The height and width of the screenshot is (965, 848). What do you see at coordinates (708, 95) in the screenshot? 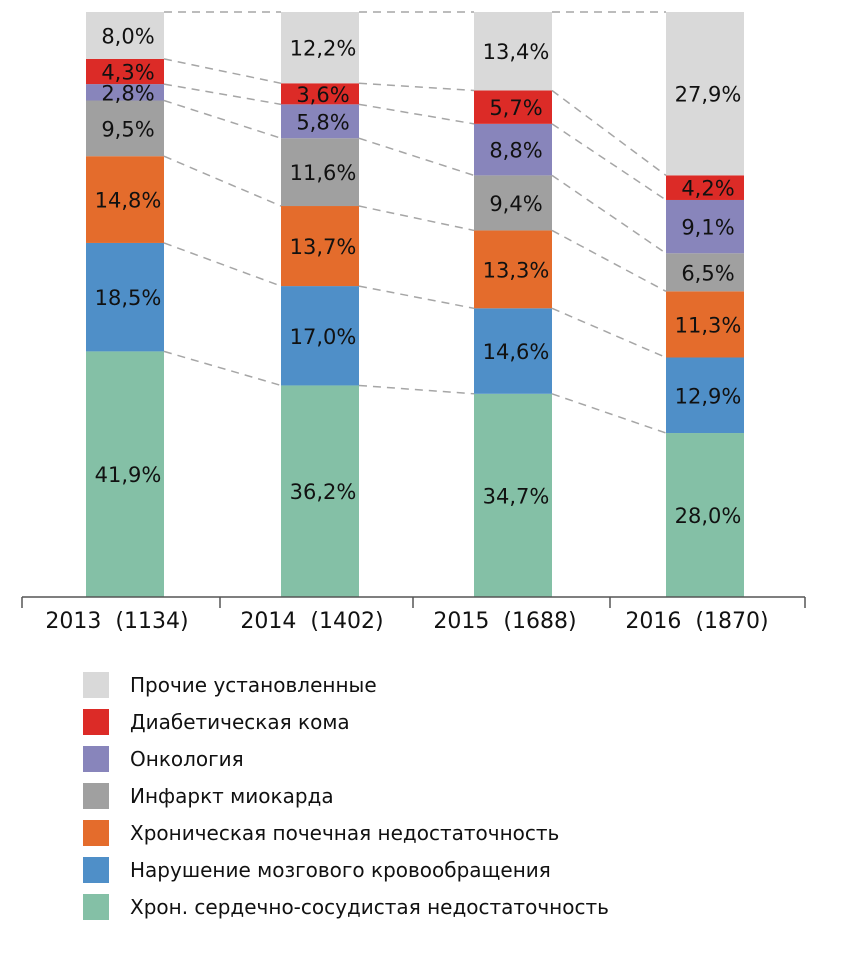
I see `data-label: 27,9%` at bounding box center [708, 95].